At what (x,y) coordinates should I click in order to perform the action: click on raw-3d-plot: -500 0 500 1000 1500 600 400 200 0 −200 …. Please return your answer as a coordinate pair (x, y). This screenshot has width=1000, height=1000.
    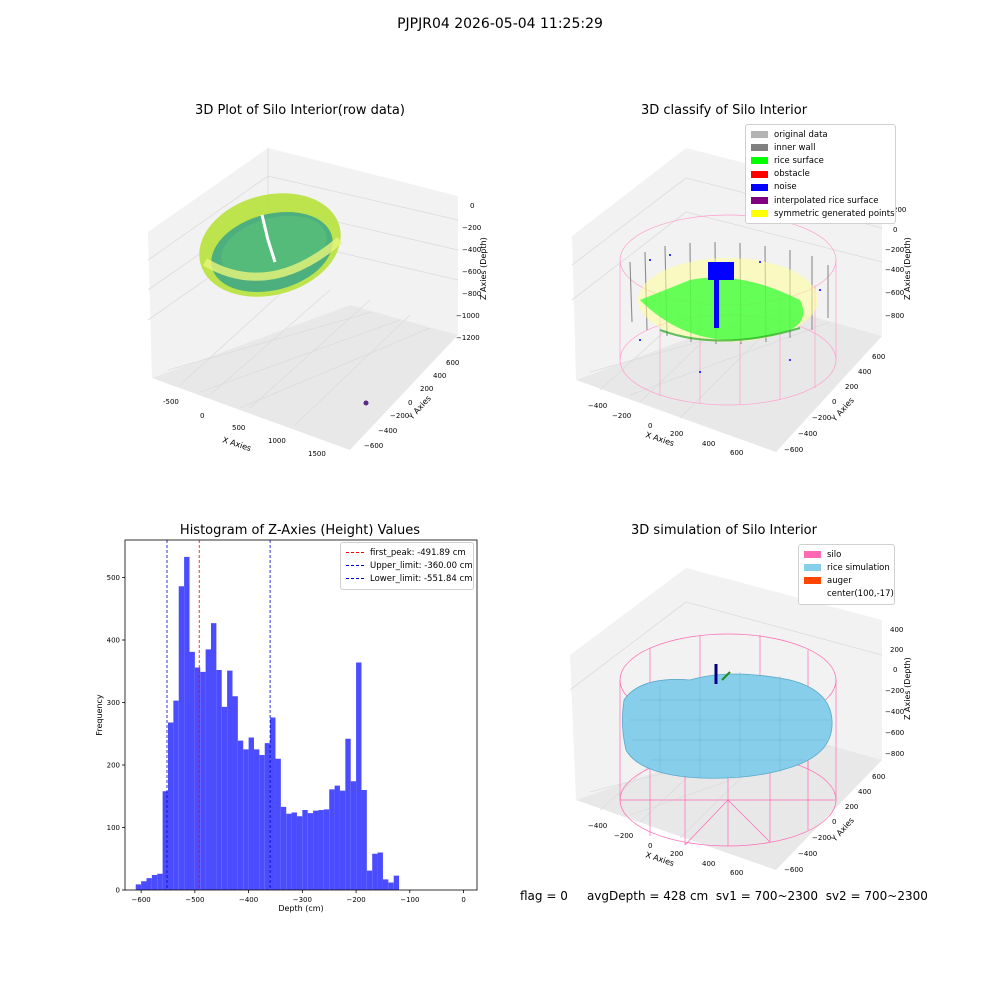
    Looking at the image, I should click on (310, 295).